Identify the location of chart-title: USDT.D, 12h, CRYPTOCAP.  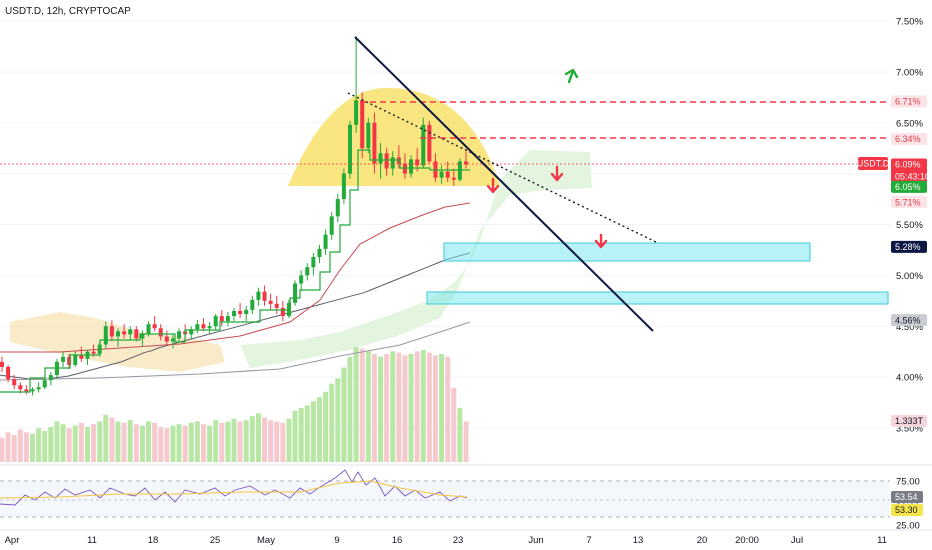
(68, 11).